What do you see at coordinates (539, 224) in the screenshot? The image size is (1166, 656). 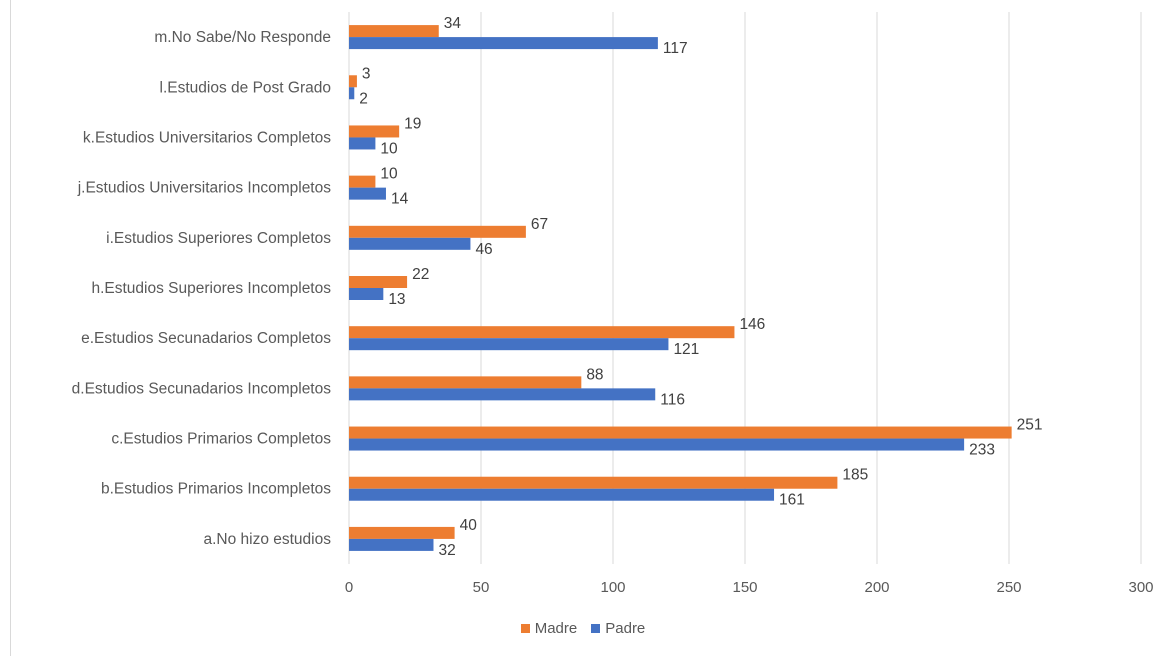 I see `data-label-madre: 67` at bounding box center [539, 224].